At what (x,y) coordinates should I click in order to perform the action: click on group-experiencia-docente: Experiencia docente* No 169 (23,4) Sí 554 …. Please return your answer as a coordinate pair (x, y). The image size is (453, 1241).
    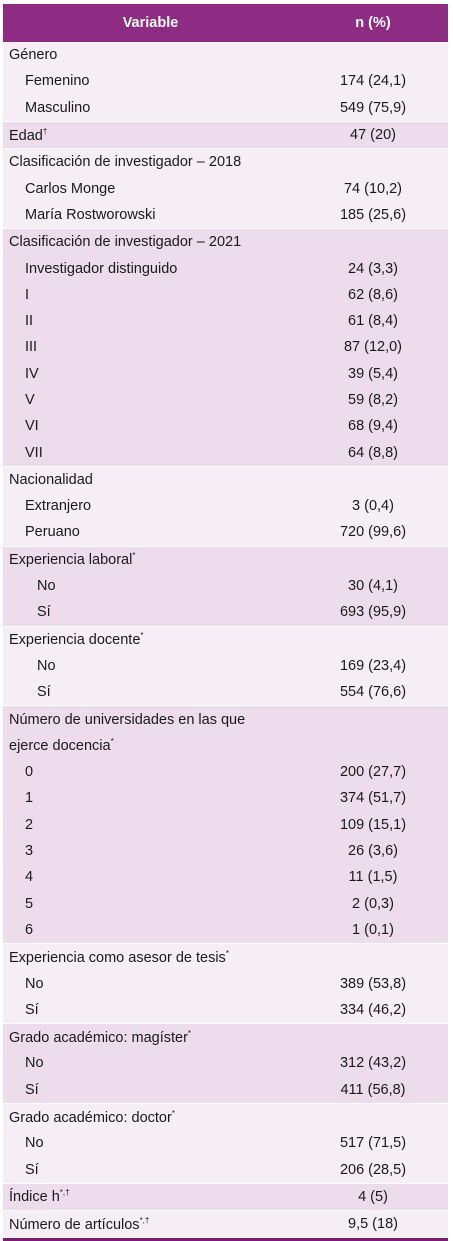
    Looking at the image, I should click on (225, 666).